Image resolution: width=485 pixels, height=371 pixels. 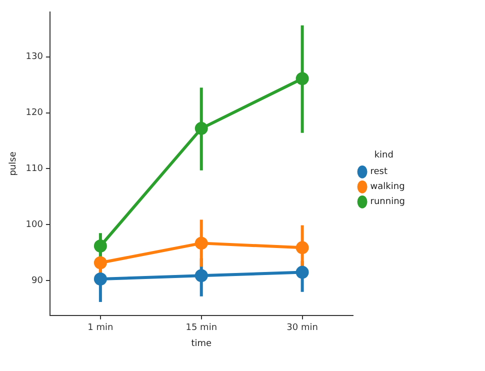 What do you see at coordinates (38, 281) in the screenshot?
I see `y-tick-label: 90` at bounding box center [38, 281].